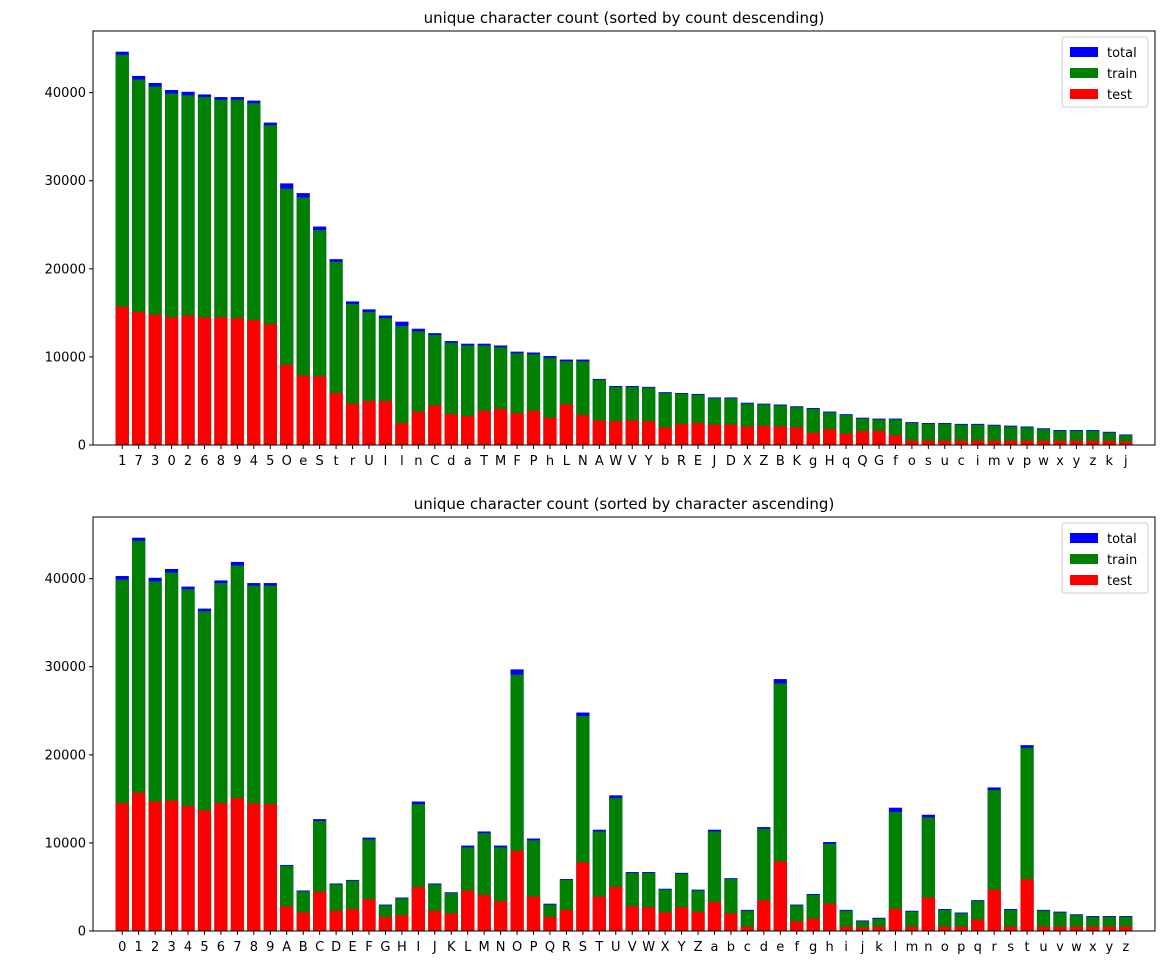 The image size is (1164, 964). I want to click on x-tick-label: s, so click(928, 461).